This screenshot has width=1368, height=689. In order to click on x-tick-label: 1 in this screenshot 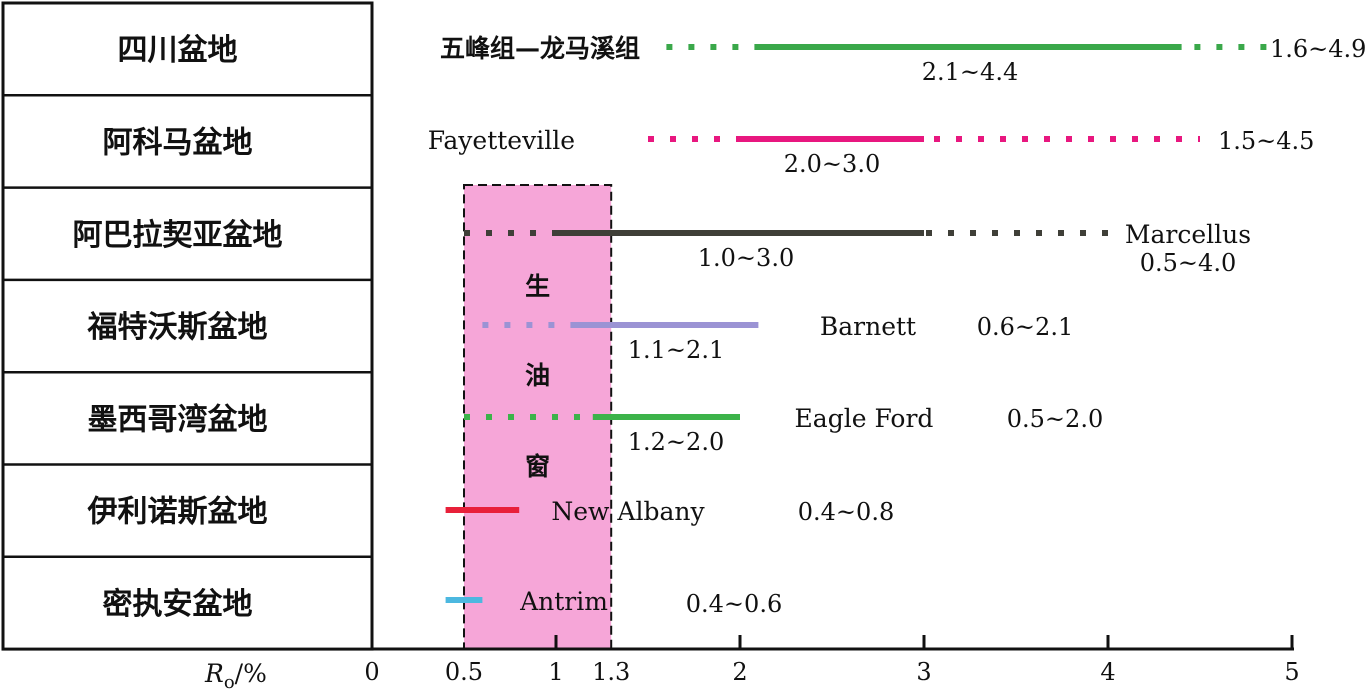, I will do `click(555, 672)`.